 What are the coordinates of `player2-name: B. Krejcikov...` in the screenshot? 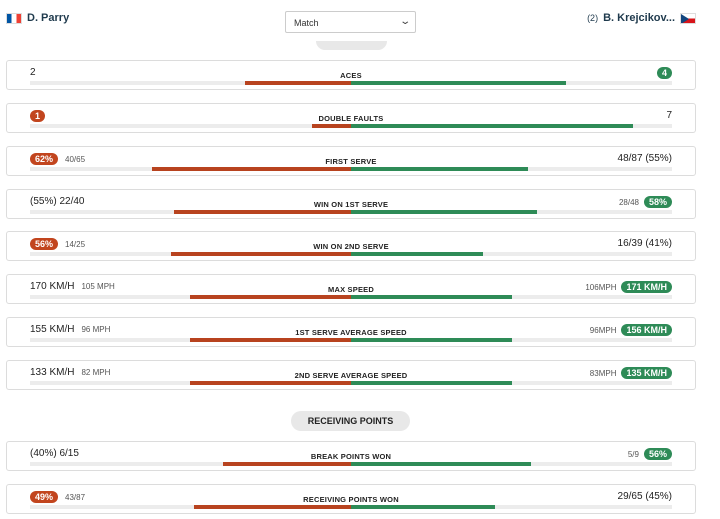 It's located at (639, 18).